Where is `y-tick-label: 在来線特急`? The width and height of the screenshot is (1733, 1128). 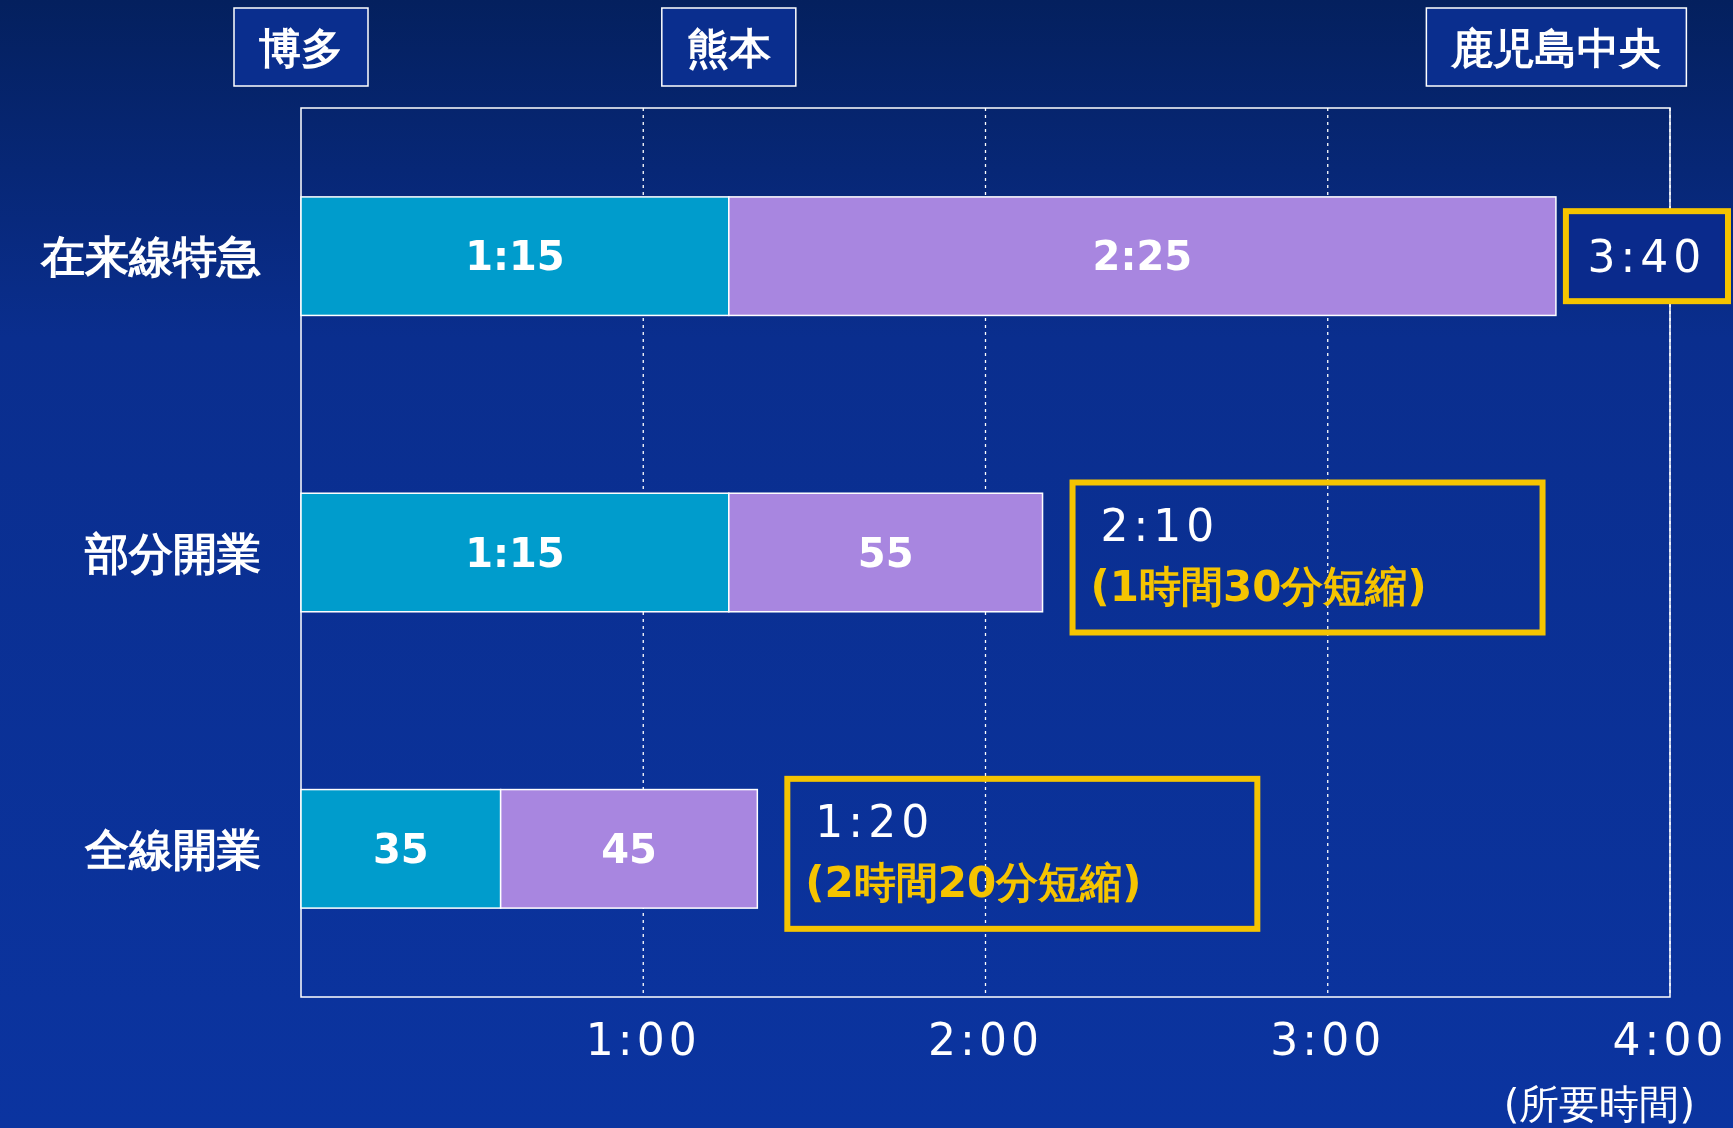 y-tick-label: 在来線特急 is located at coordinates (150, 257).